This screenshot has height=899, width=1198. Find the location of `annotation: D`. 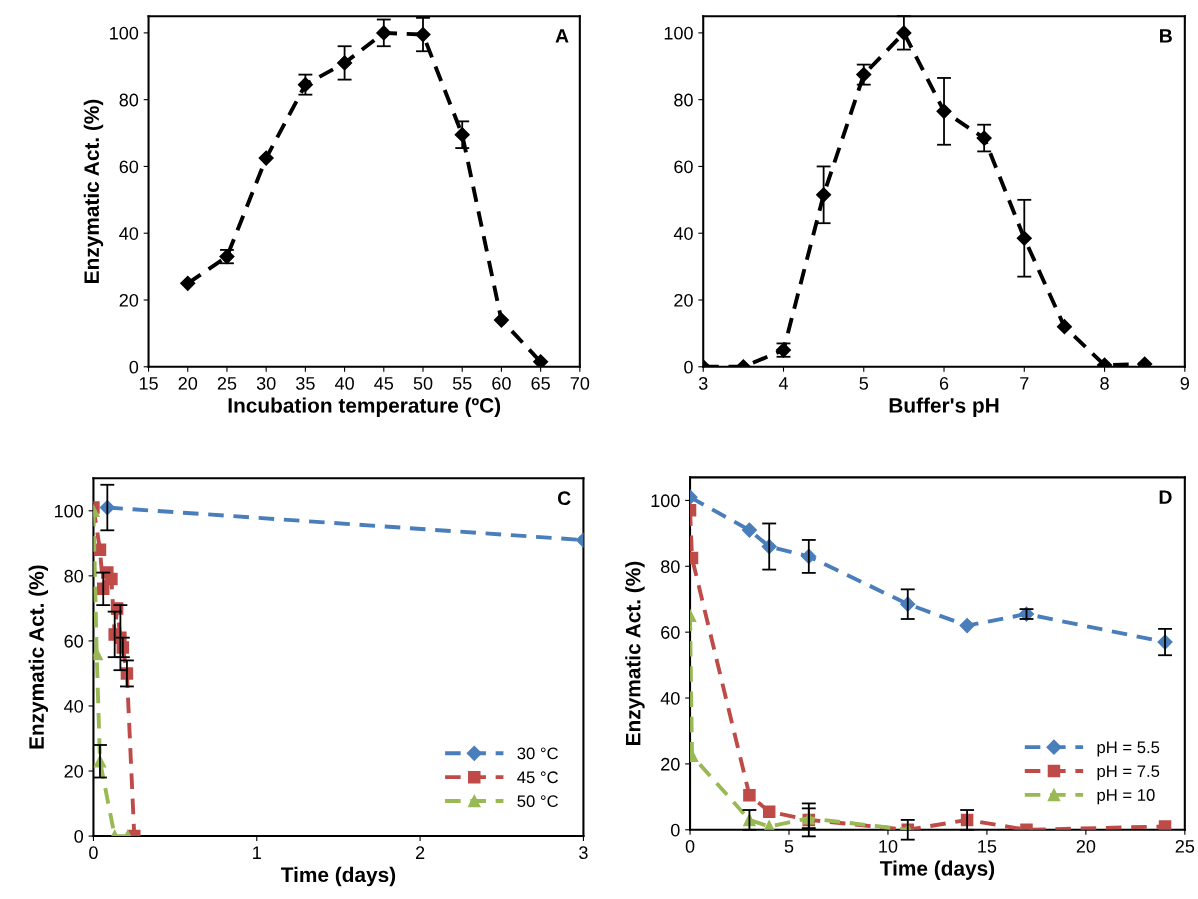

annotation: D is located at coordinates (1165, 497).